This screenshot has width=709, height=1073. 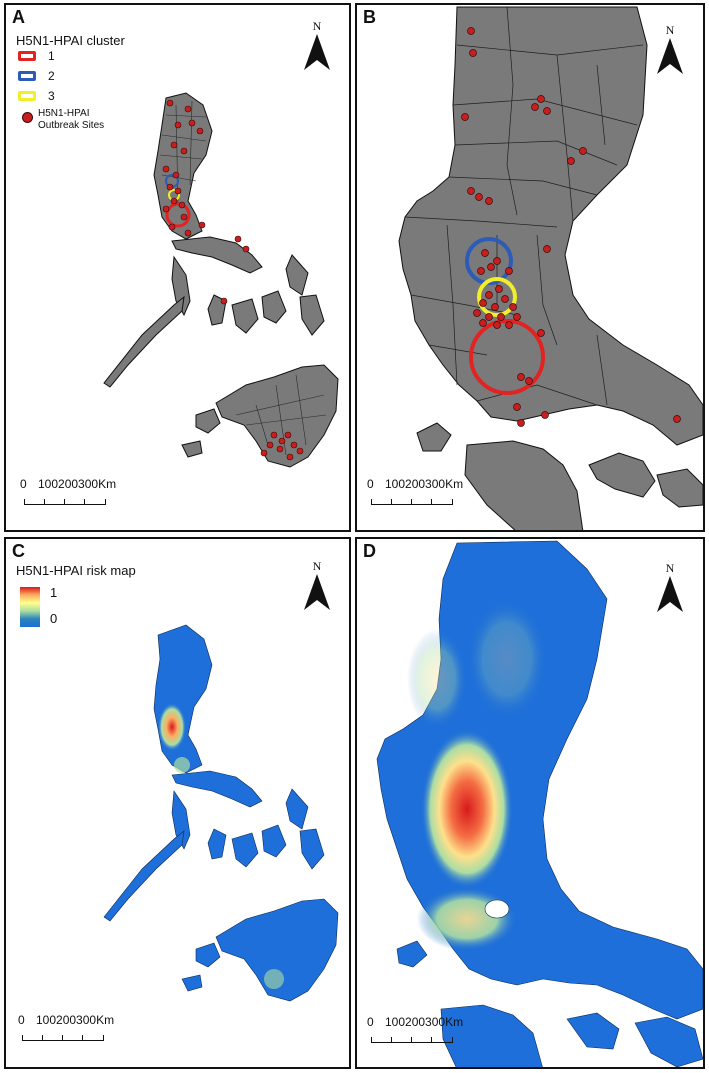 What do you see at coordinates (27, 96) in the screenshot?
I see `cluster-3-swatch` at bounding box center [27, 96].